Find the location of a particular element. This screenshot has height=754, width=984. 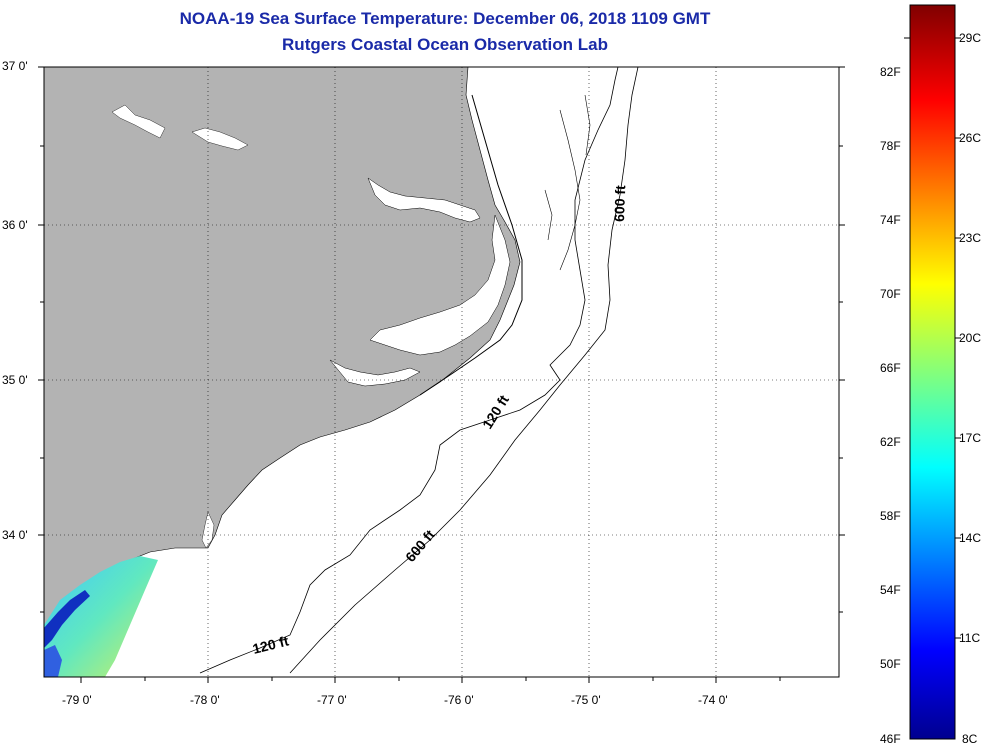

colorbar-c-17: 17C is located at coordinates (970, 438).